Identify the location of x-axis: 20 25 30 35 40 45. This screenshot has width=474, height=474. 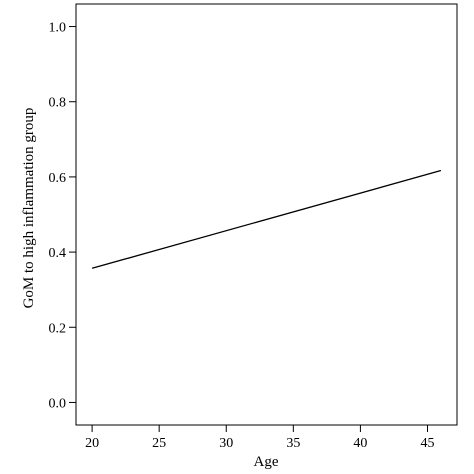
(259, 438).